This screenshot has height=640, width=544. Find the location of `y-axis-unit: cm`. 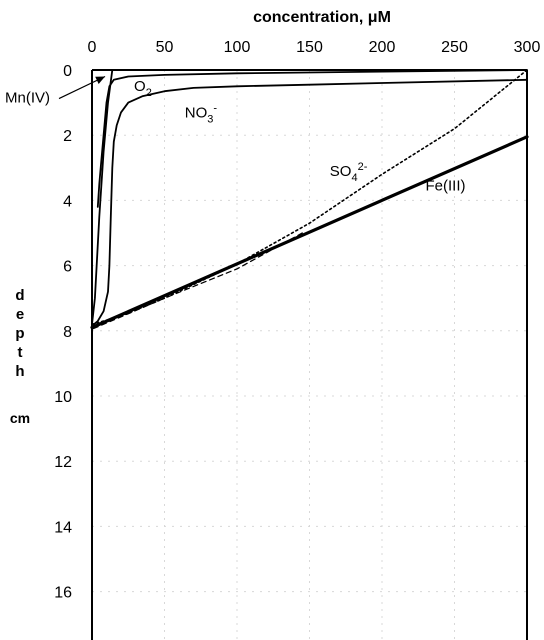

y-axis-unit: cm is located at coordinates (20, 418).